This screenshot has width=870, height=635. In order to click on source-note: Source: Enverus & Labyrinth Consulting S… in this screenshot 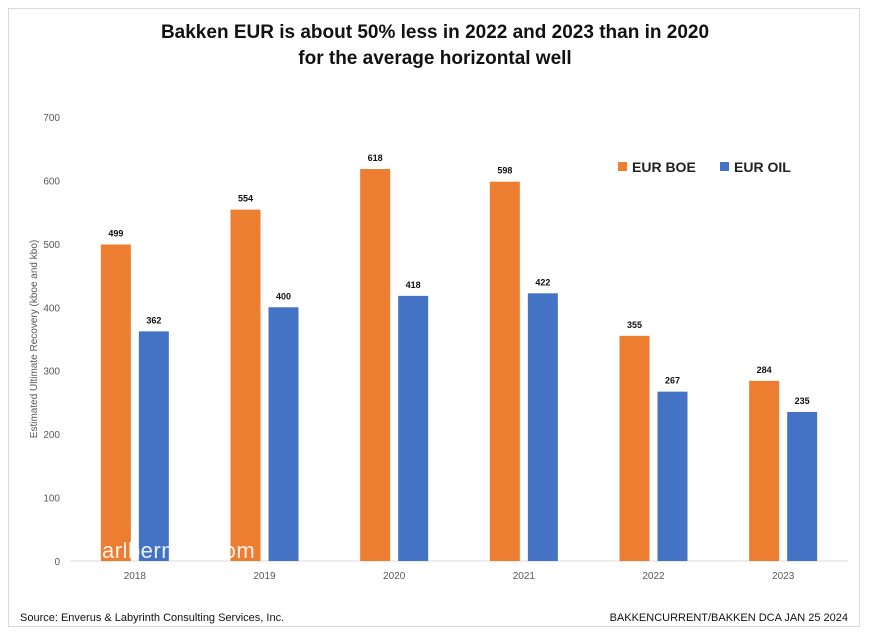, I will do `click(152, 618)`.